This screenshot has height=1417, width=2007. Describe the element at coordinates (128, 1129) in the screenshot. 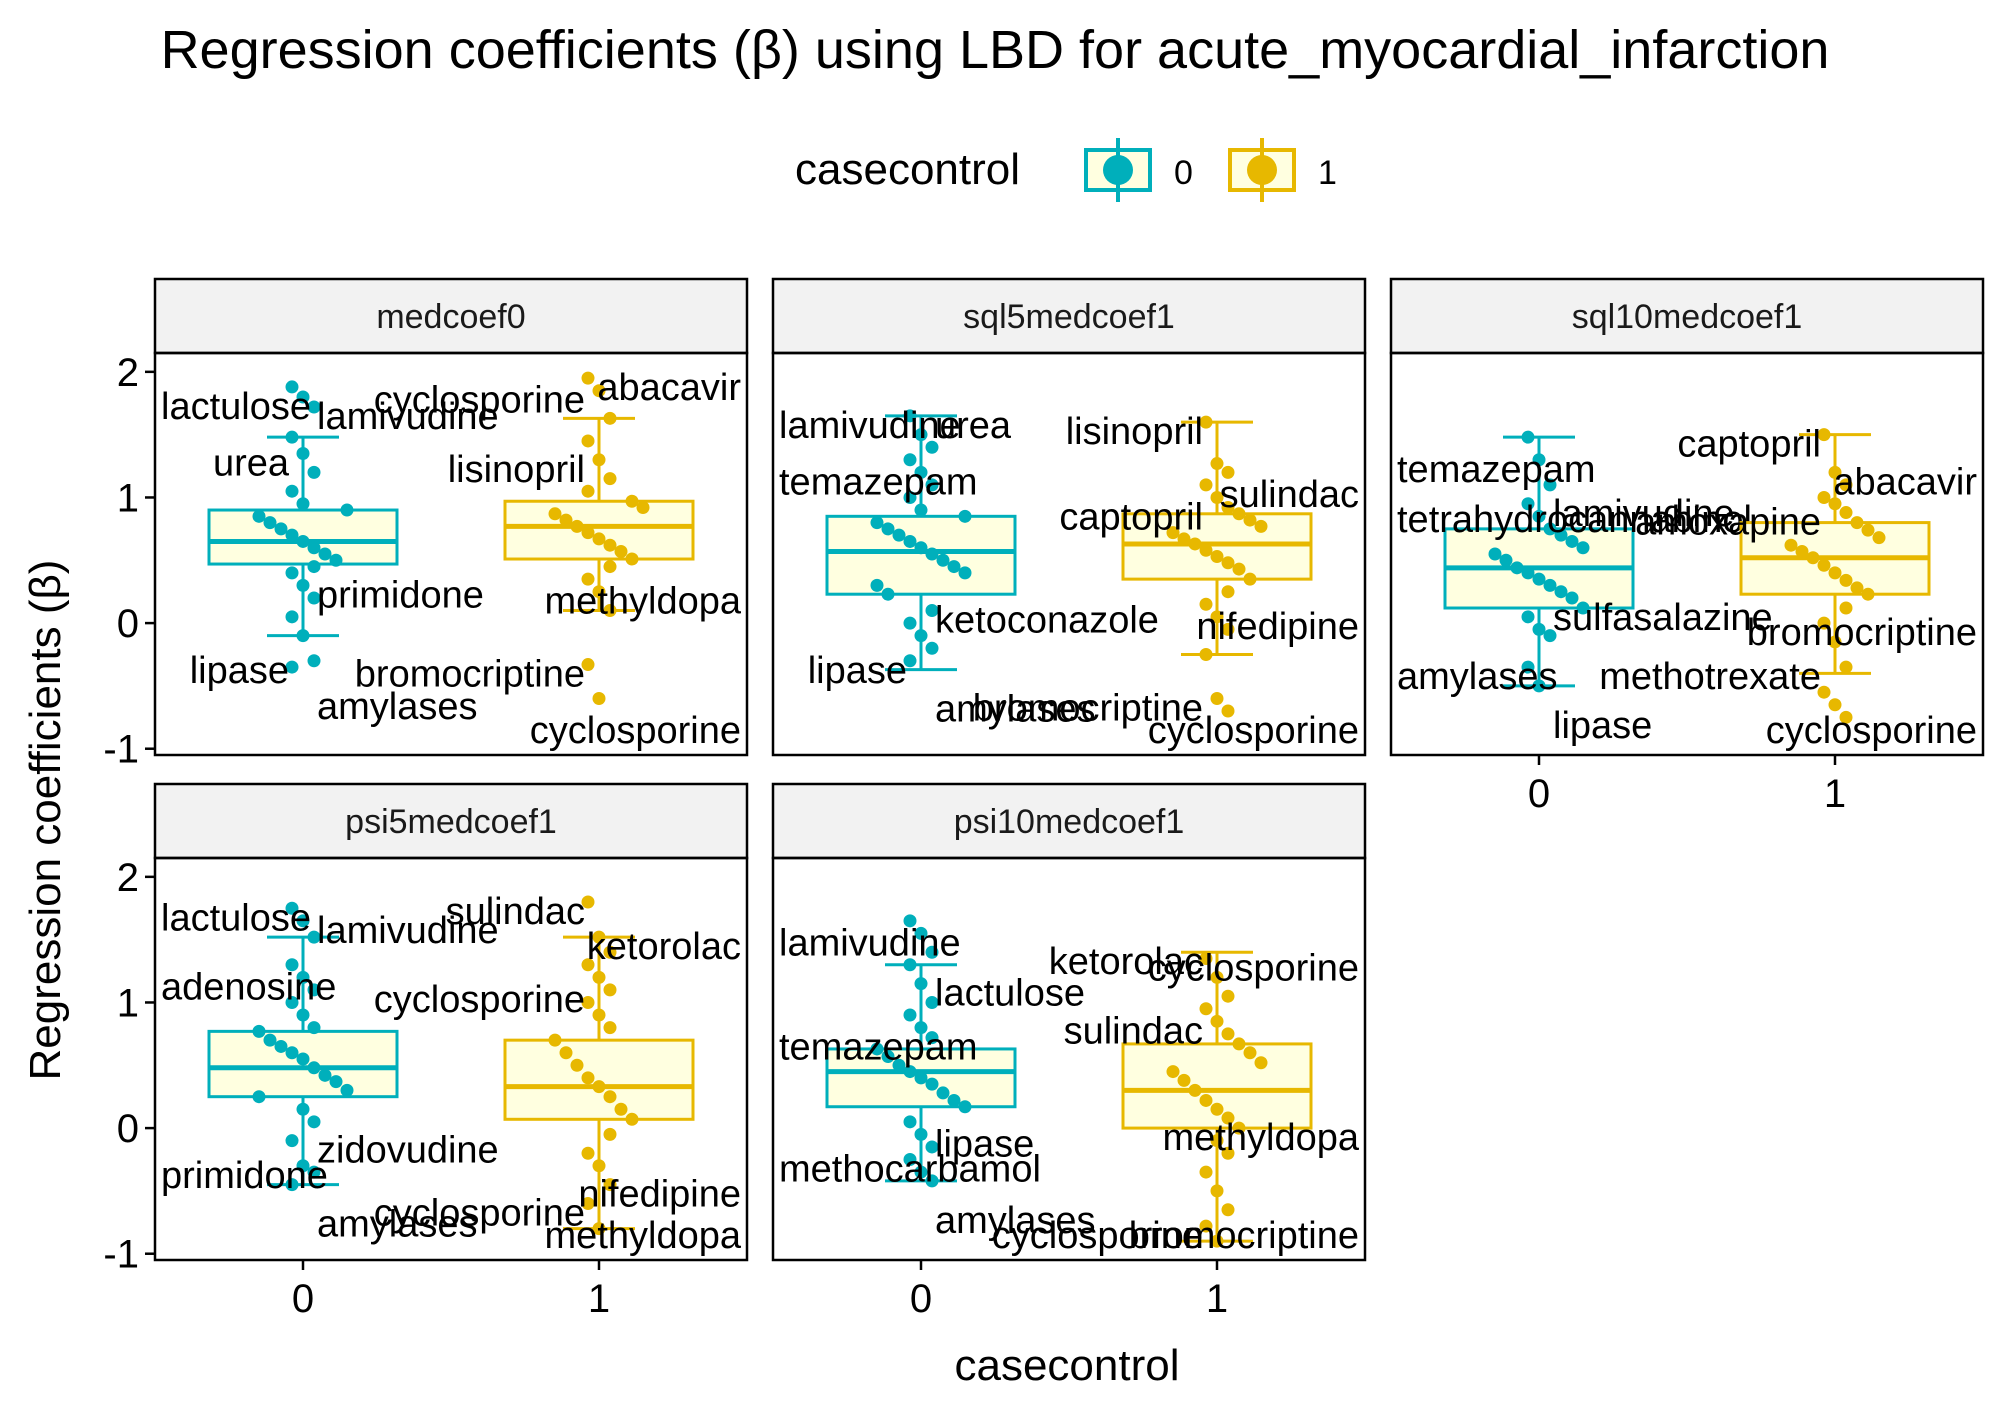

I see `y-tick-label: 0` at that location.